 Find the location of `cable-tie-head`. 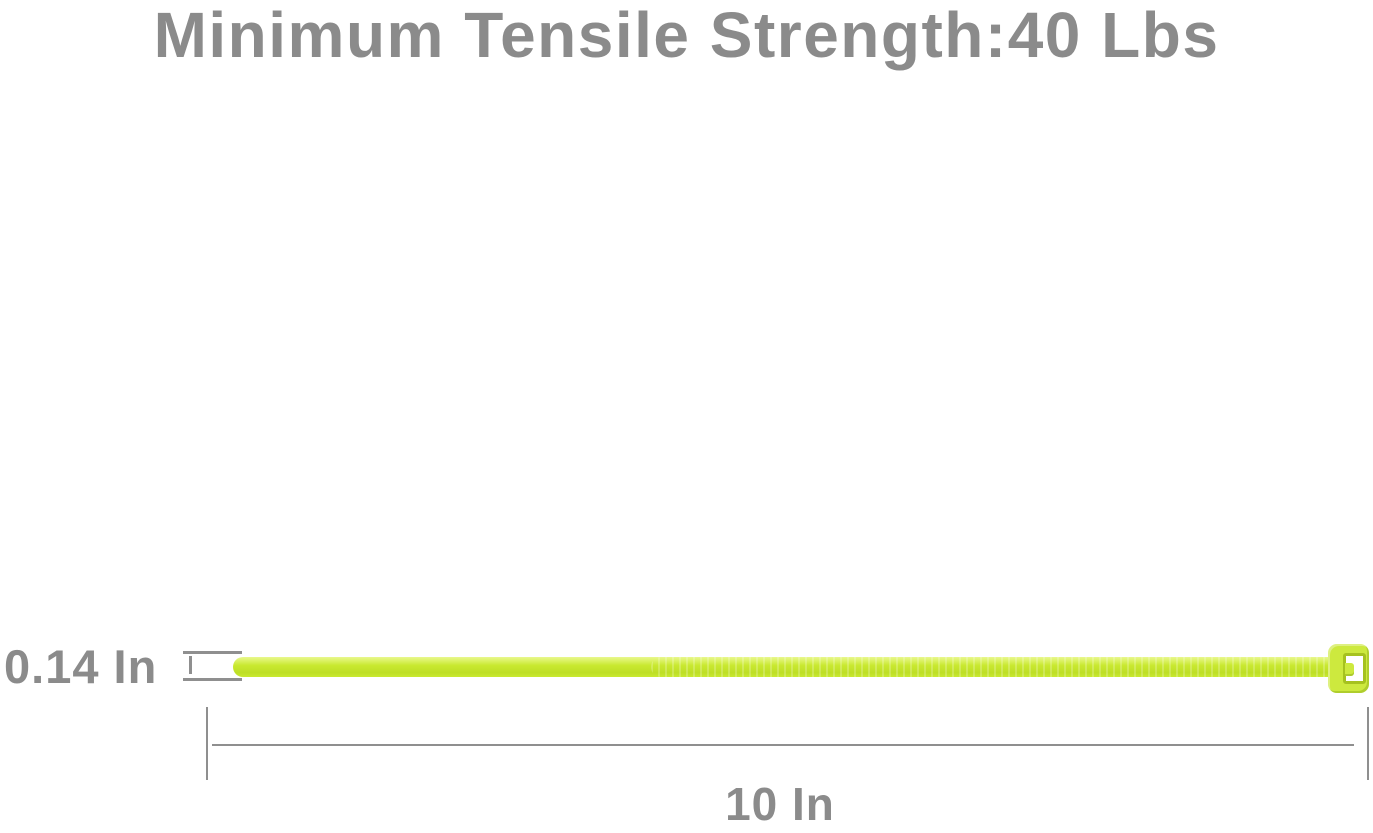

cable-tie-head is located at coordinates (1348, 668).